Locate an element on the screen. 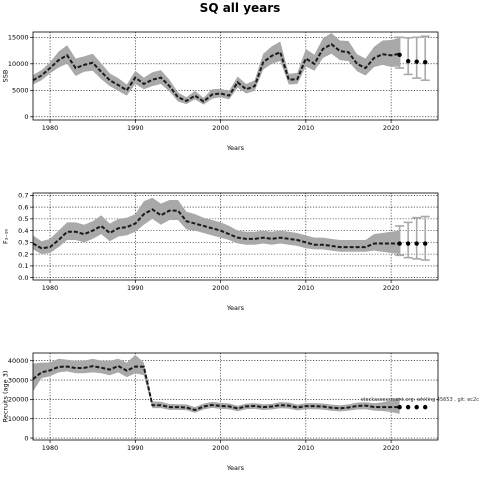  y-tick-label: 40000 is located at coordinates (18, 361).